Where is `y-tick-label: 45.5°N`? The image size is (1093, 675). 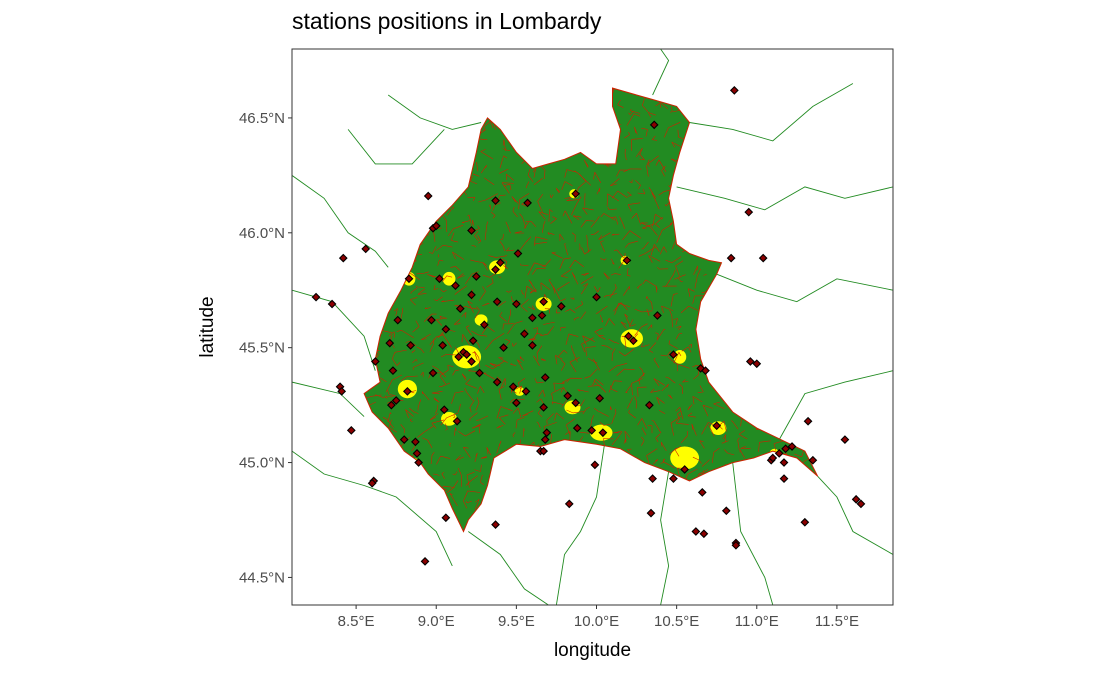 y-tick-label: 45.5°N is located at coordinates (262, 348).